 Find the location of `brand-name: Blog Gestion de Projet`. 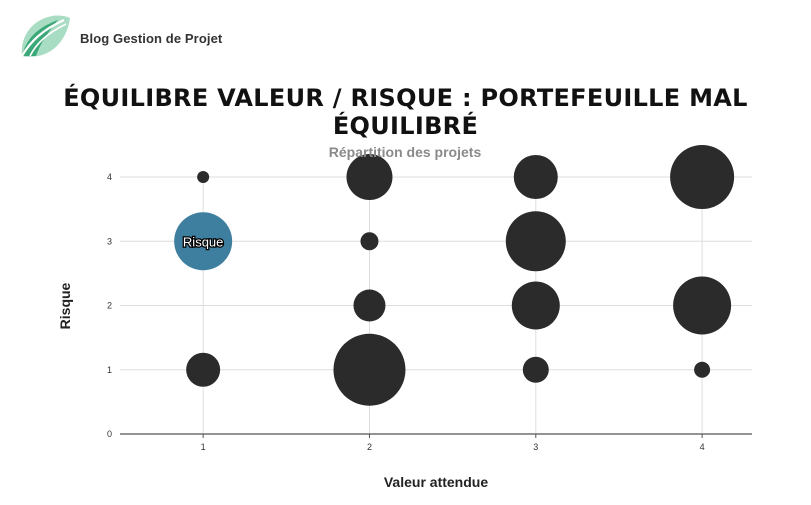

brand-name: Blog Gestion de Projet is located at coordinates (151, 38).